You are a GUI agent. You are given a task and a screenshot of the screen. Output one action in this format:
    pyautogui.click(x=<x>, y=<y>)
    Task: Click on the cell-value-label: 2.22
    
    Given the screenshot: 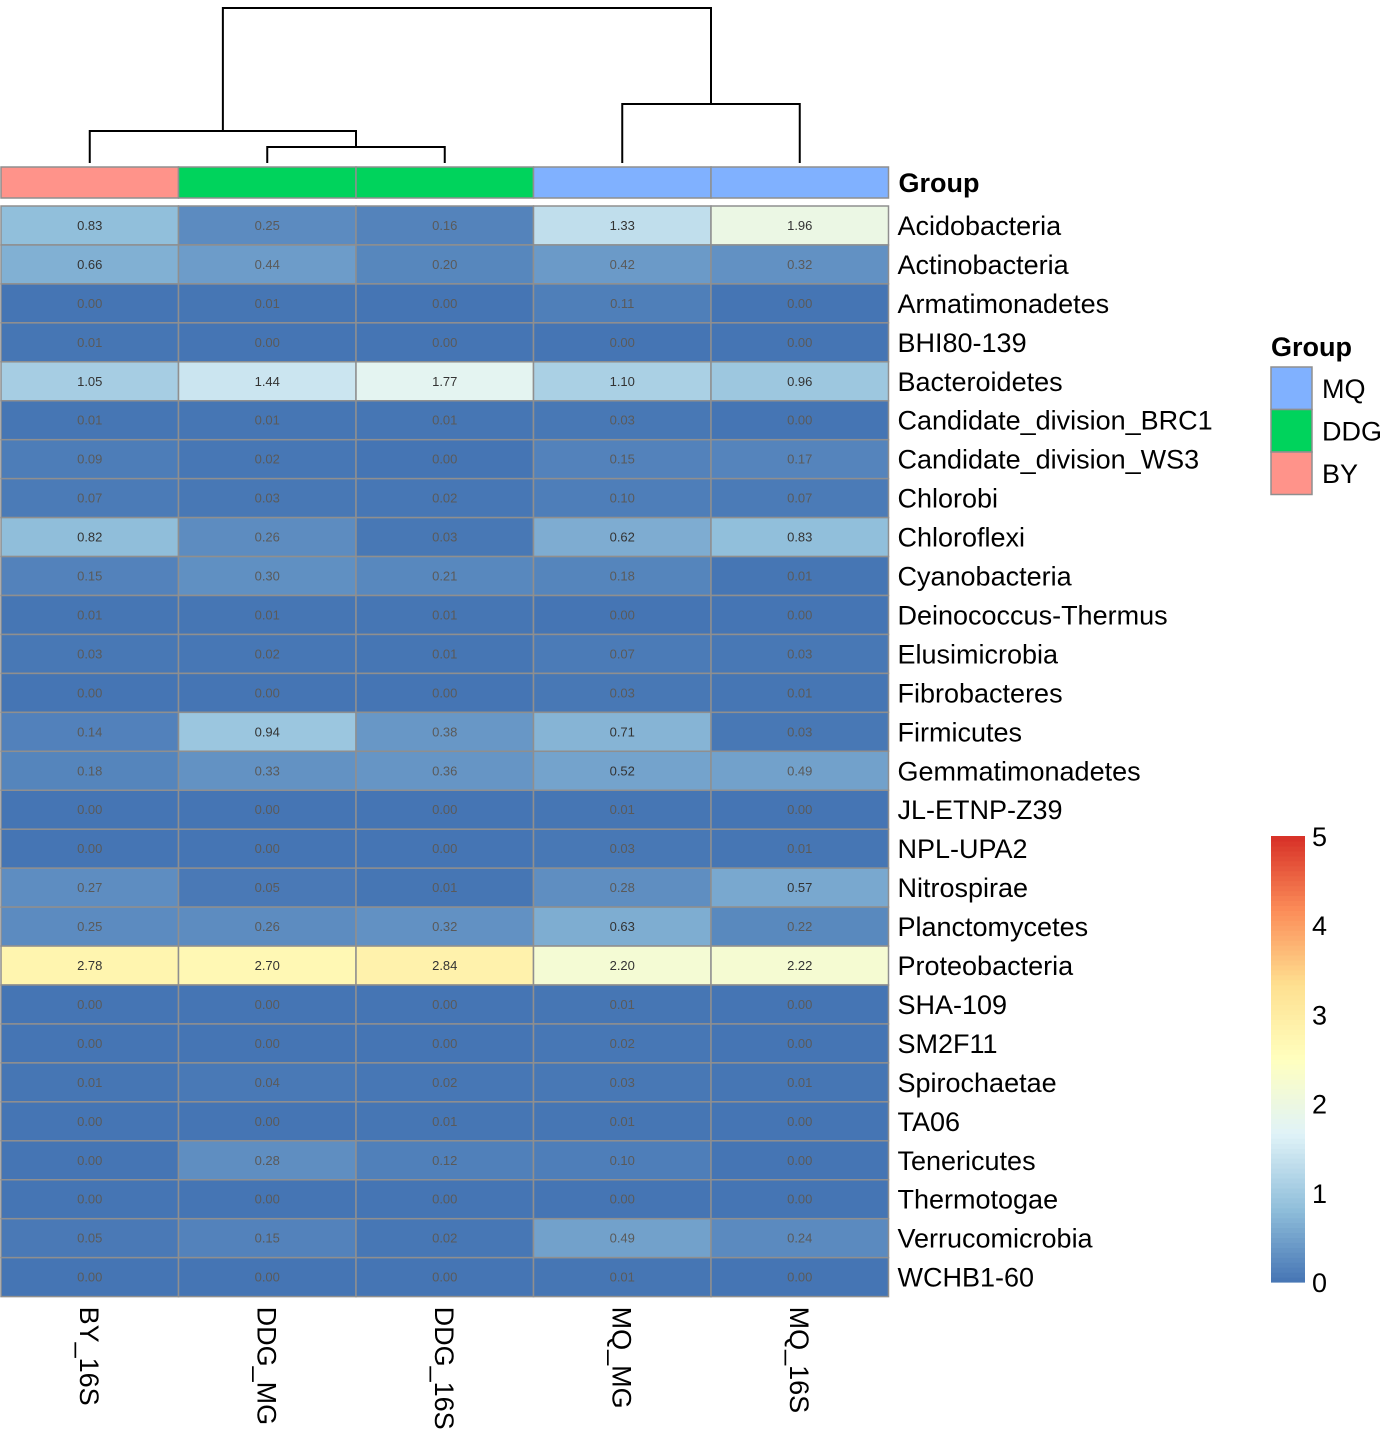 What is the action you would take?
    pyautogui.click(x=799, y=965)
    